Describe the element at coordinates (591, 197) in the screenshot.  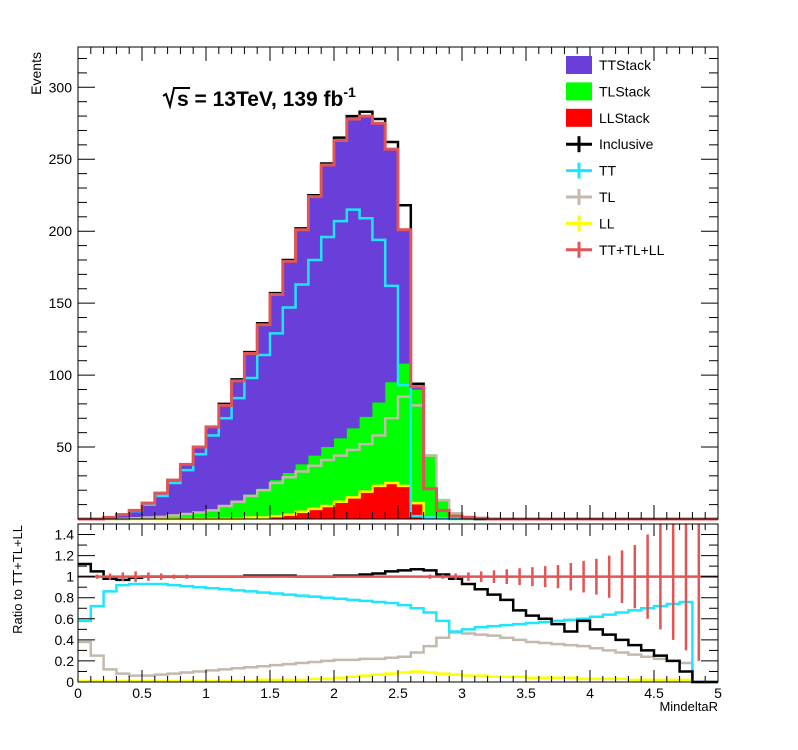
I see `legend-entry: TL` at that location.